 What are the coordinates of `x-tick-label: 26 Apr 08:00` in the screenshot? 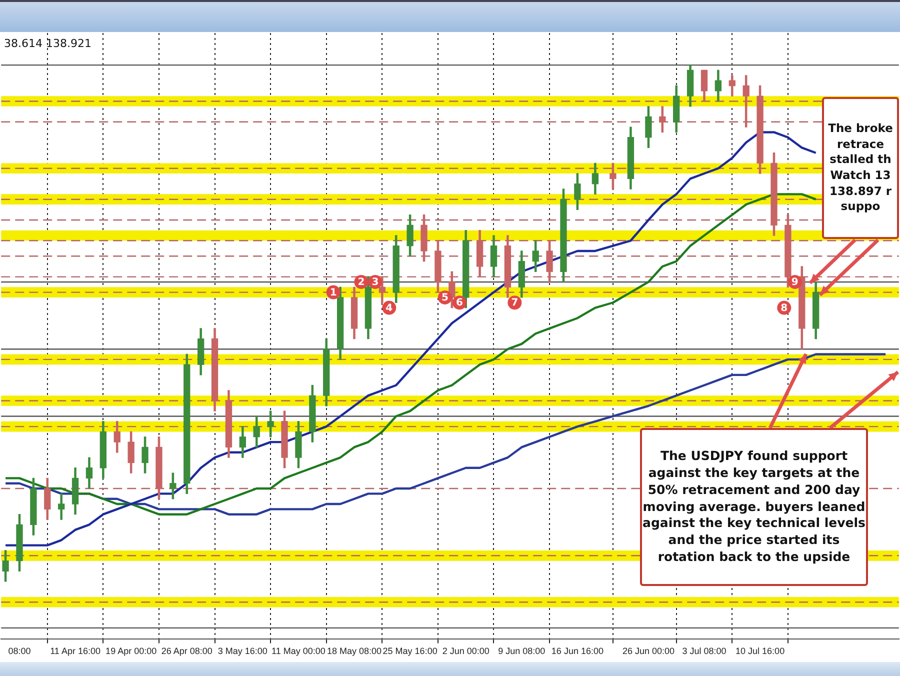 It's located at (186, 651).